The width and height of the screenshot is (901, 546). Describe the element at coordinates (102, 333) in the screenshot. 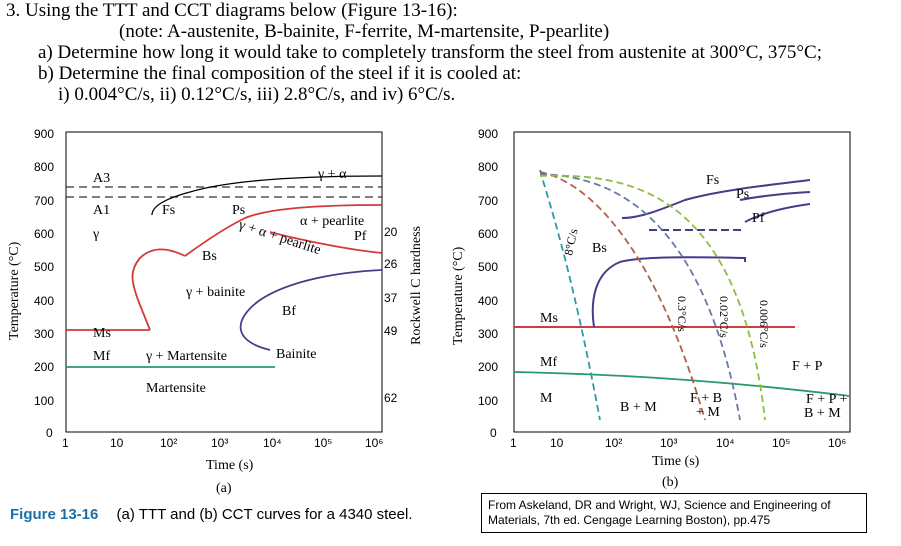

I see `label-ms: Ms` at that location.